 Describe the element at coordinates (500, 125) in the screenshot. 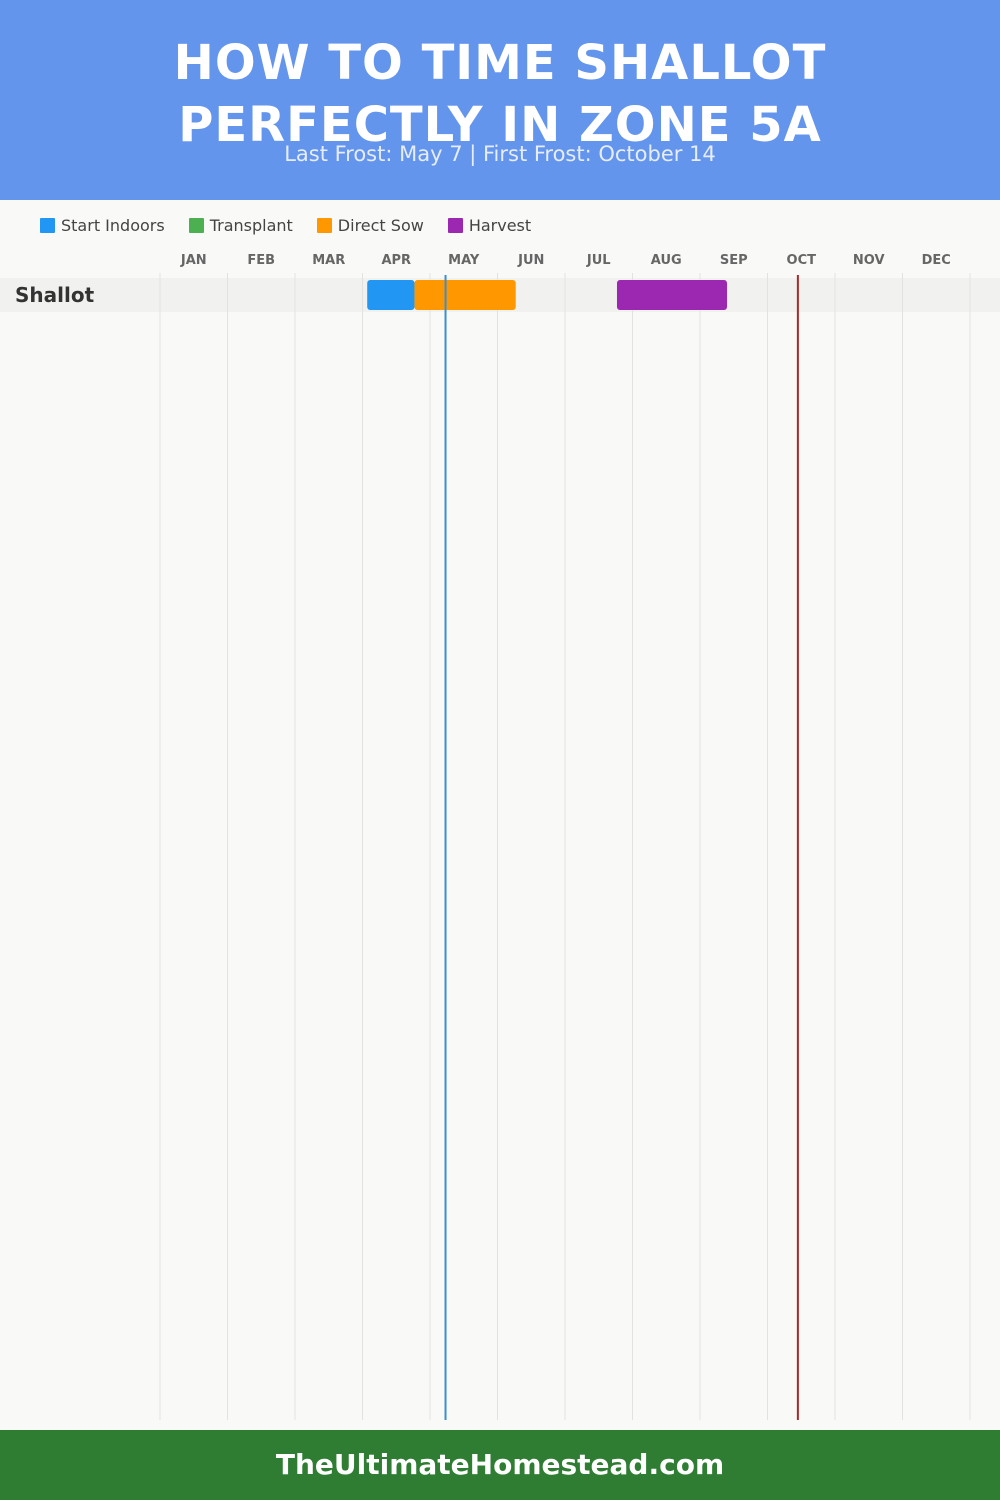

I see `title-line-2: PERFECTLY IN ZONE 5A` at that location.